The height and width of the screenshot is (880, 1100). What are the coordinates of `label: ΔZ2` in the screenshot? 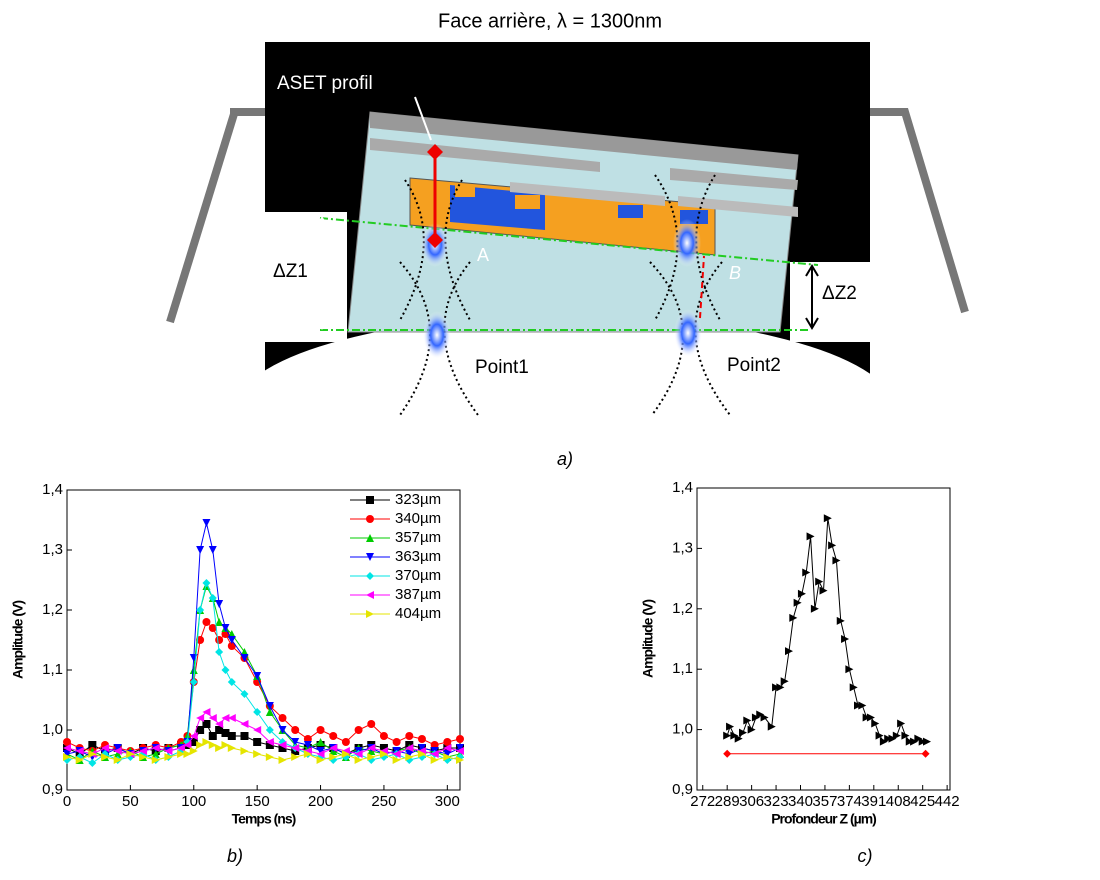 It's located at (839, 293).